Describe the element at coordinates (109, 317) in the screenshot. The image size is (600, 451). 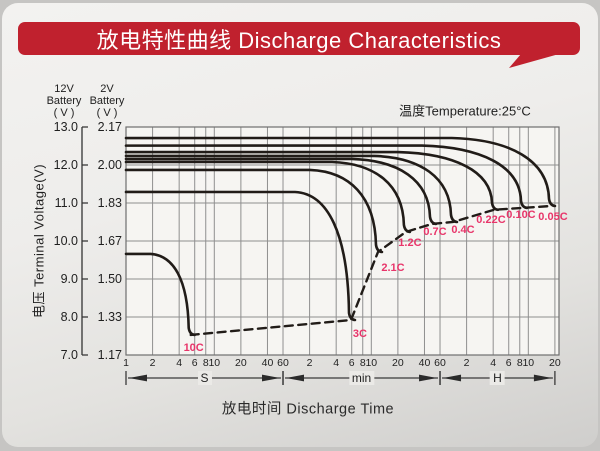
I see `y-tick-2v: 1.33` at that location.